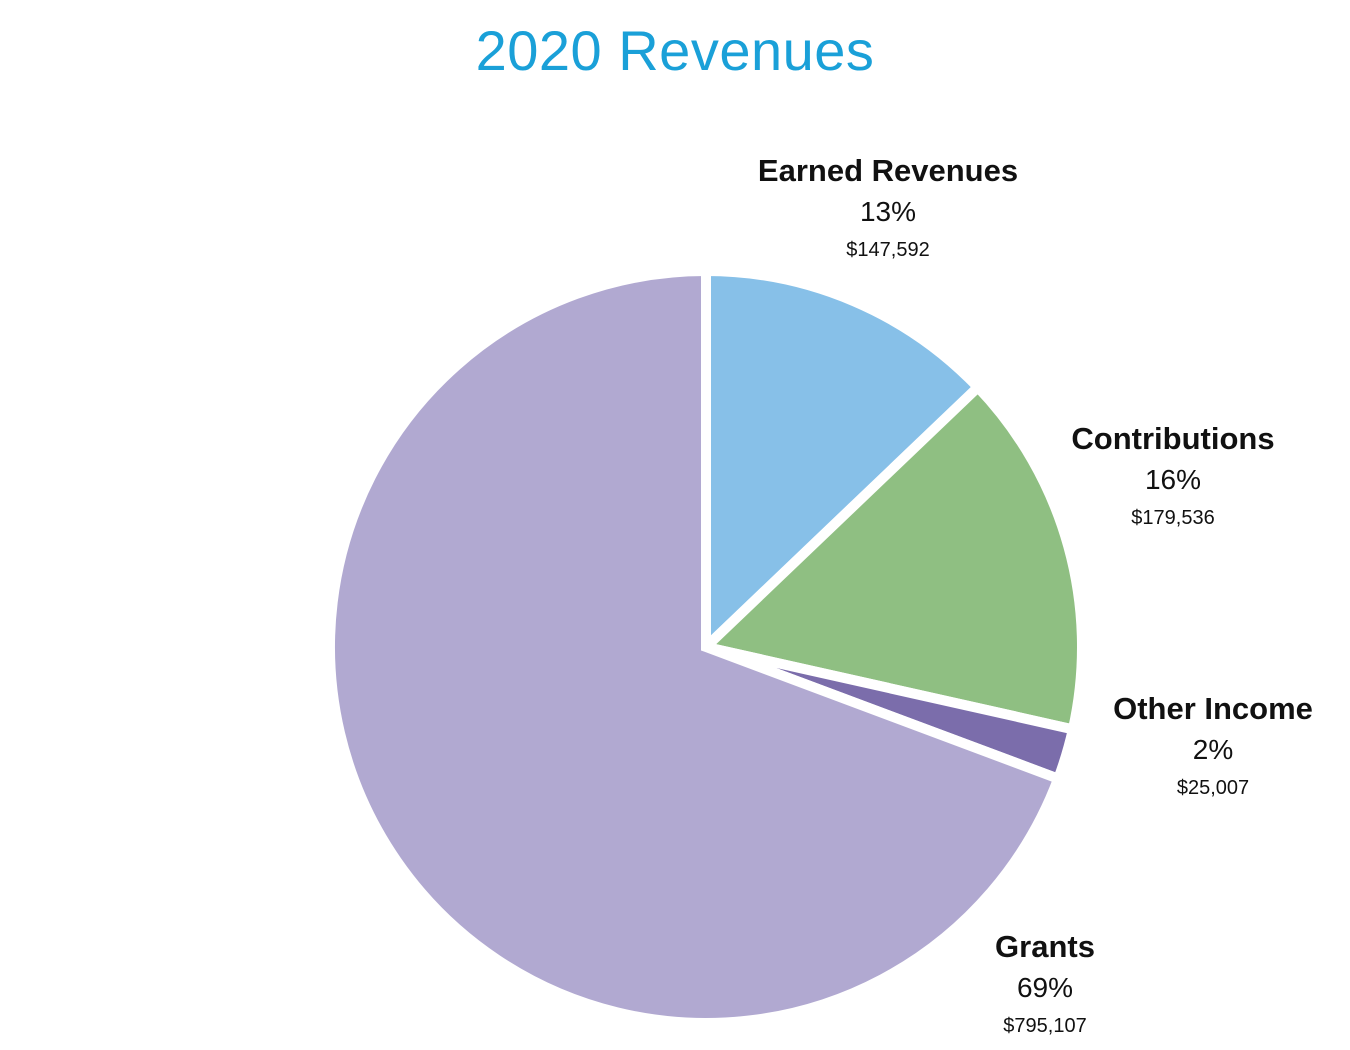 This screenshot has width=1350, height=1050. I want to click on label-grants-amount: $795,107, so click(1045, 1026).